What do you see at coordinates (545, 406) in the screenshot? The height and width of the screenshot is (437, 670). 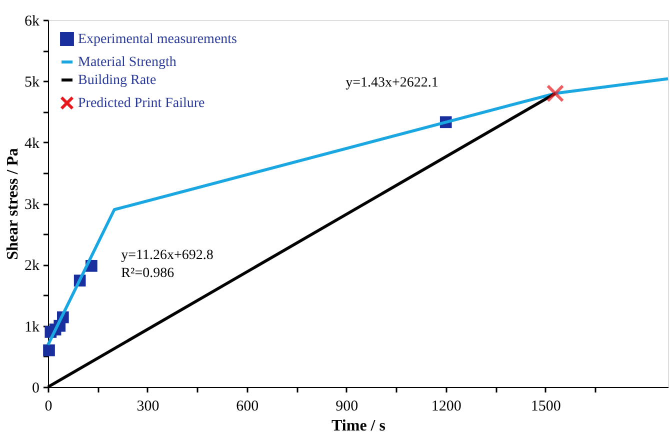 I see `x-tick-label: 1500` at bounding box center [545, 406].